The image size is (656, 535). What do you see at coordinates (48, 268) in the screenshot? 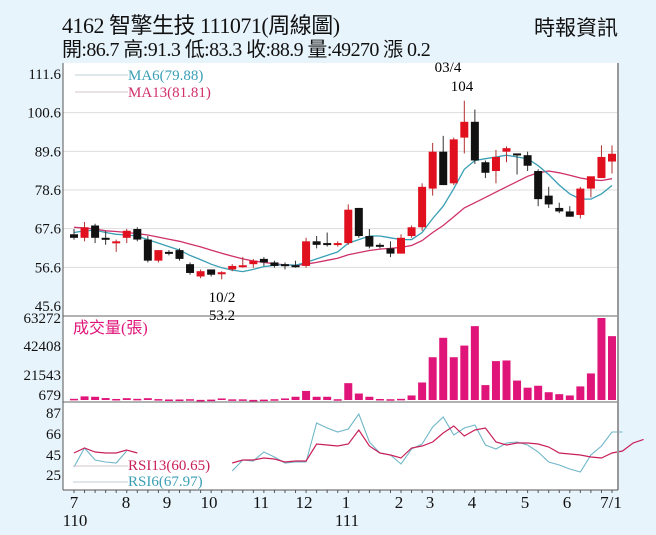
I see `price-ytick: 56.6` at bounding box center [48, 268].